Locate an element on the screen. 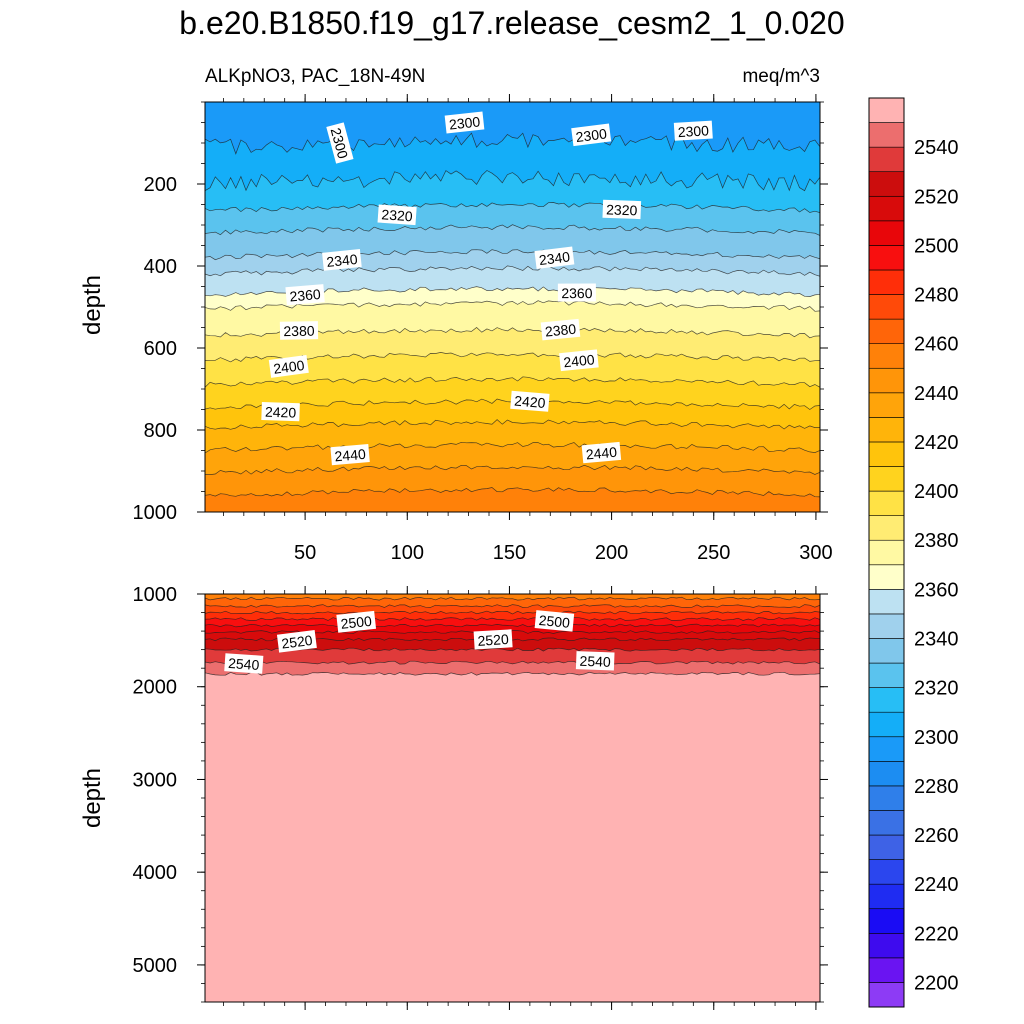  contour-label-text: 2340 is located at coordinates (342, 260).